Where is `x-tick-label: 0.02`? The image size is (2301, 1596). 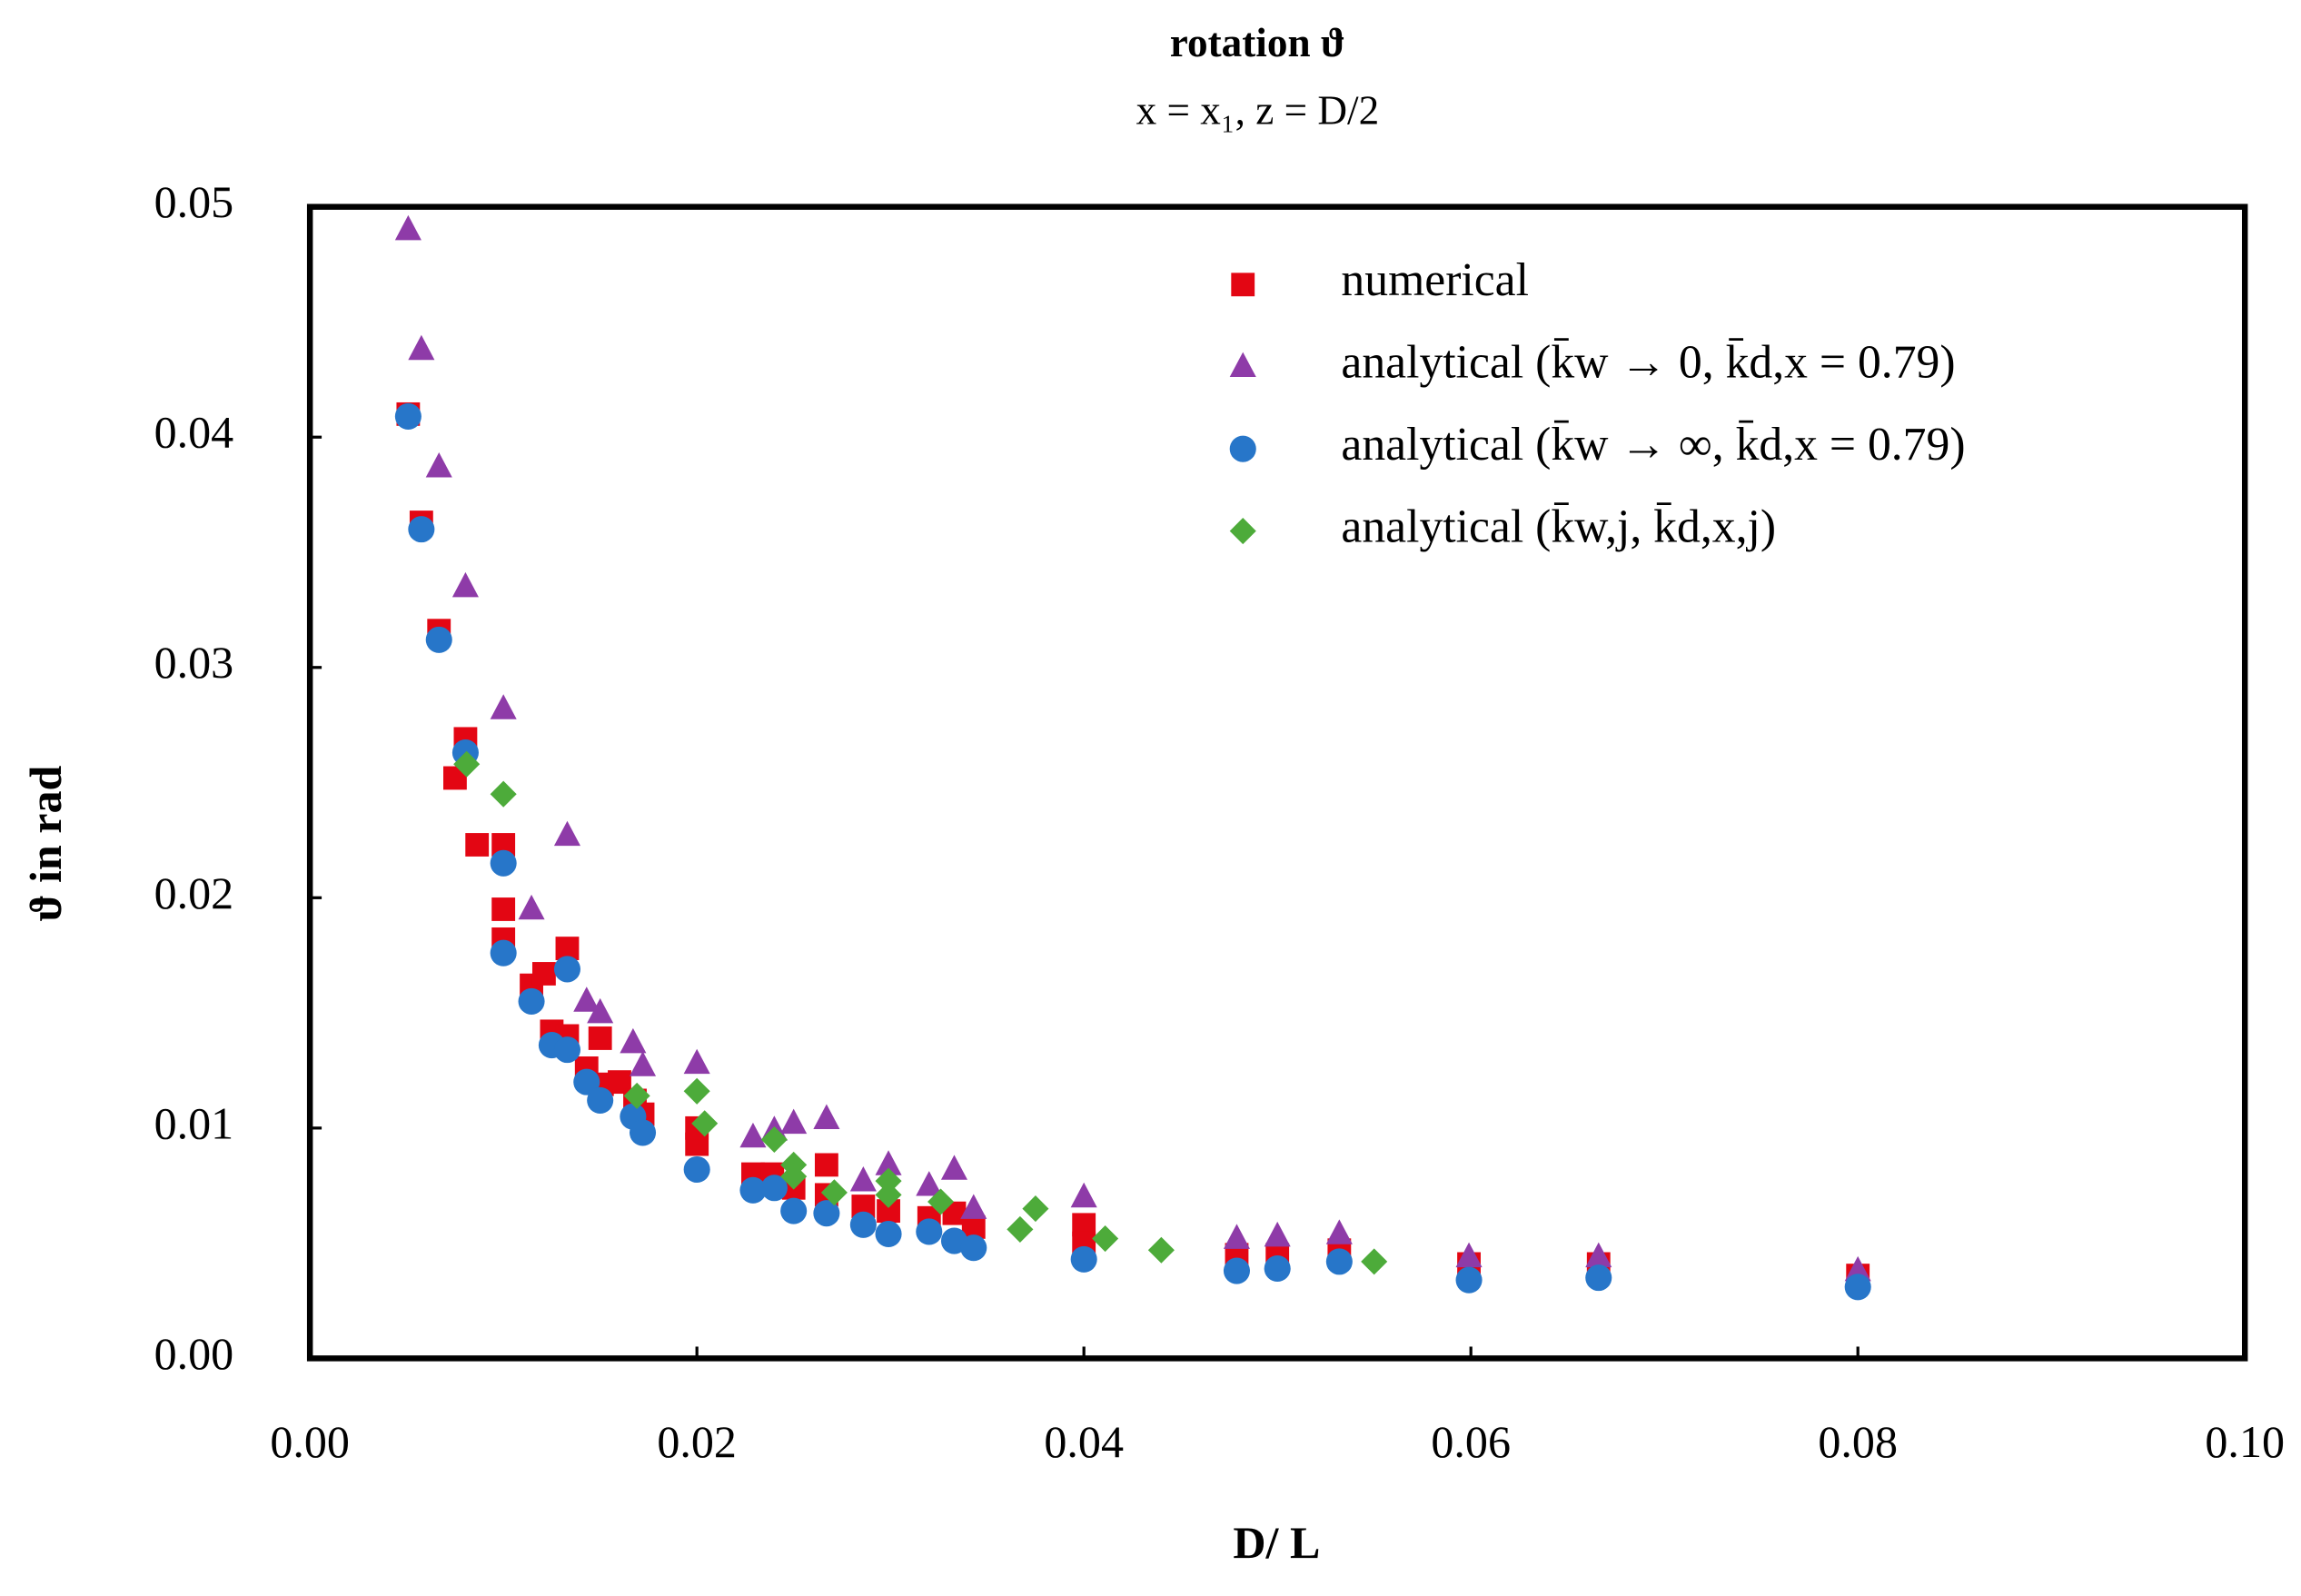
x-tick-label: 0.02 is located at coordinates (697, 1441).